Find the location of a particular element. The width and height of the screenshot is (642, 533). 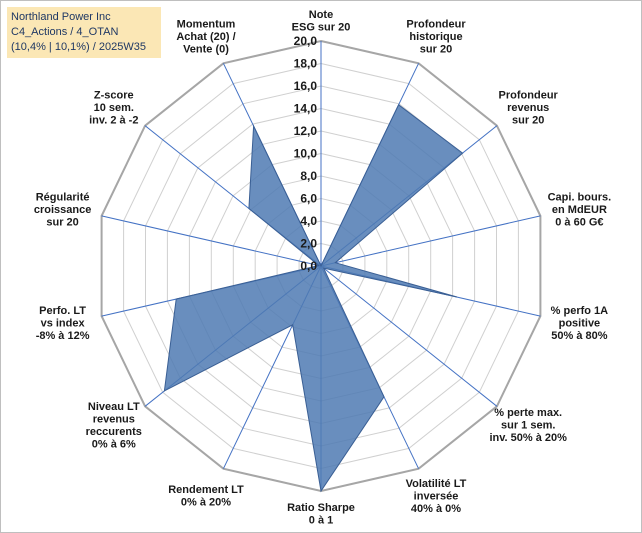

tick-label: 12,0 is located at coordinates (306, 131).